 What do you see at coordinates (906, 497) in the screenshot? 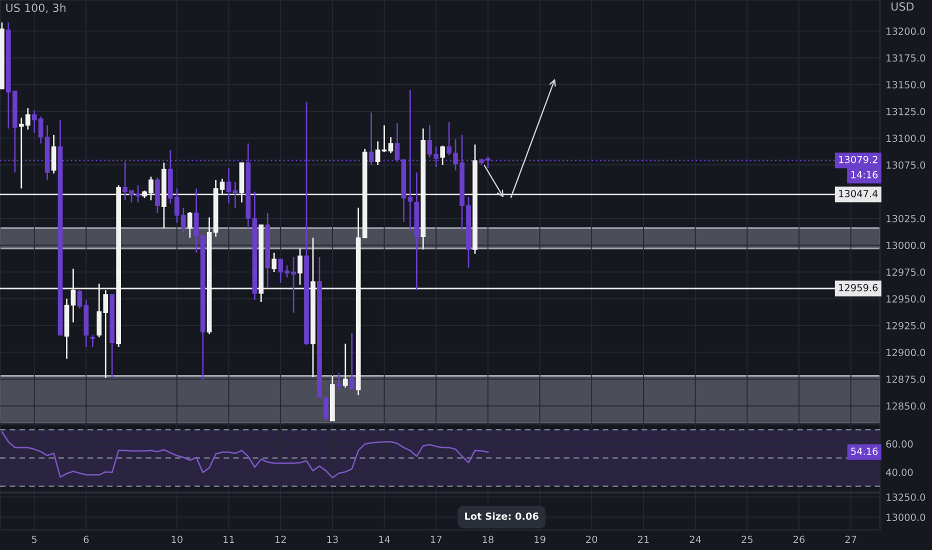
I see `y-tick-label: 13250.0` at bounding box center [906, 497].